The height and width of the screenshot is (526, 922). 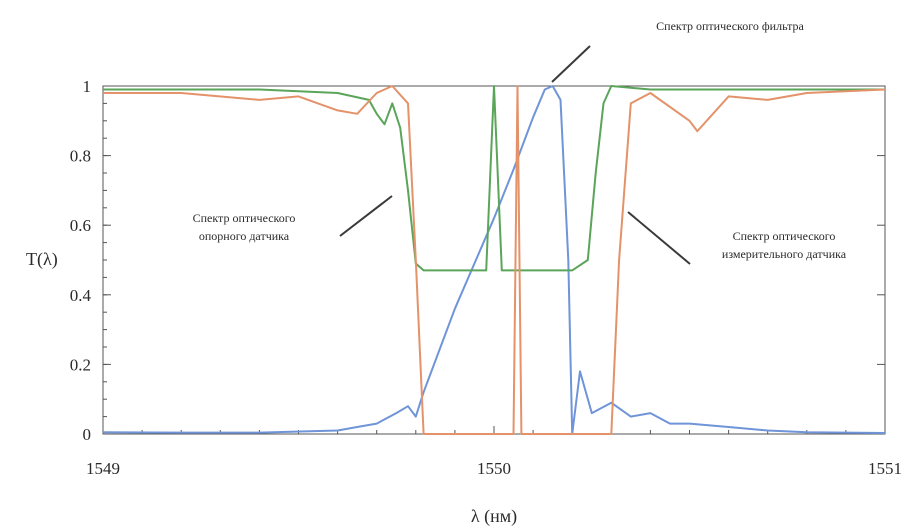 What do you see at coordinates (87, 434) in the screenshot?
I see `y-tick-label: 0` at bounding box center [87, 434].